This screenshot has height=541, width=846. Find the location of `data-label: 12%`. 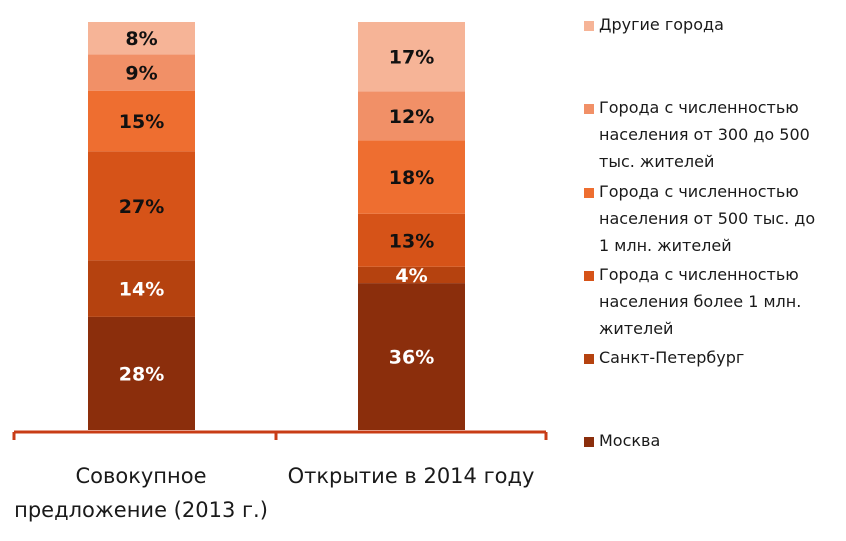

data-label: 12% is located at coordinates (411, 117).